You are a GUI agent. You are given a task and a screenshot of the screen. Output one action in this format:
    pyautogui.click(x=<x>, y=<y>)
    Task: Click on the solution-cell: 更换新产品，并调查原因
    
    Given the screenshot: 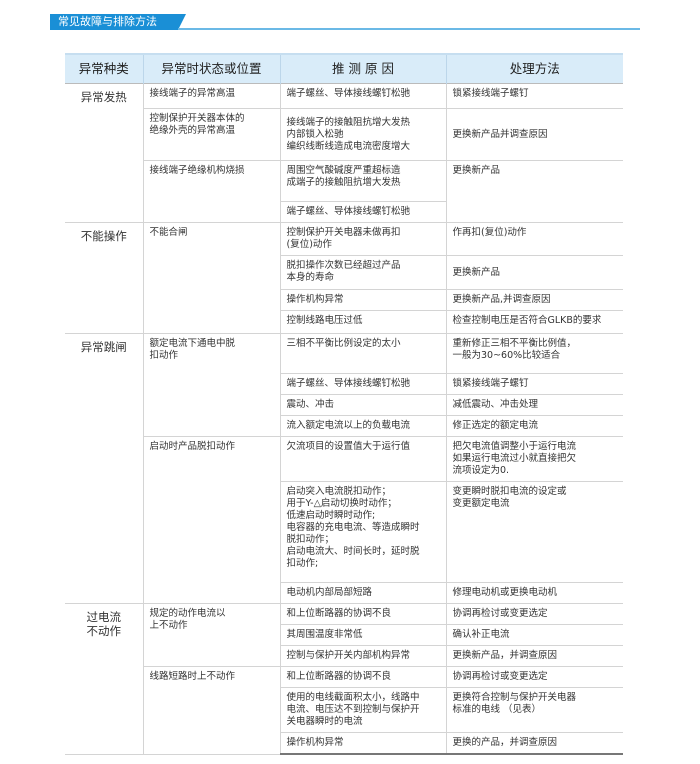 What is the action you would take?
    pyautogui.click(x=534, y=656)
    